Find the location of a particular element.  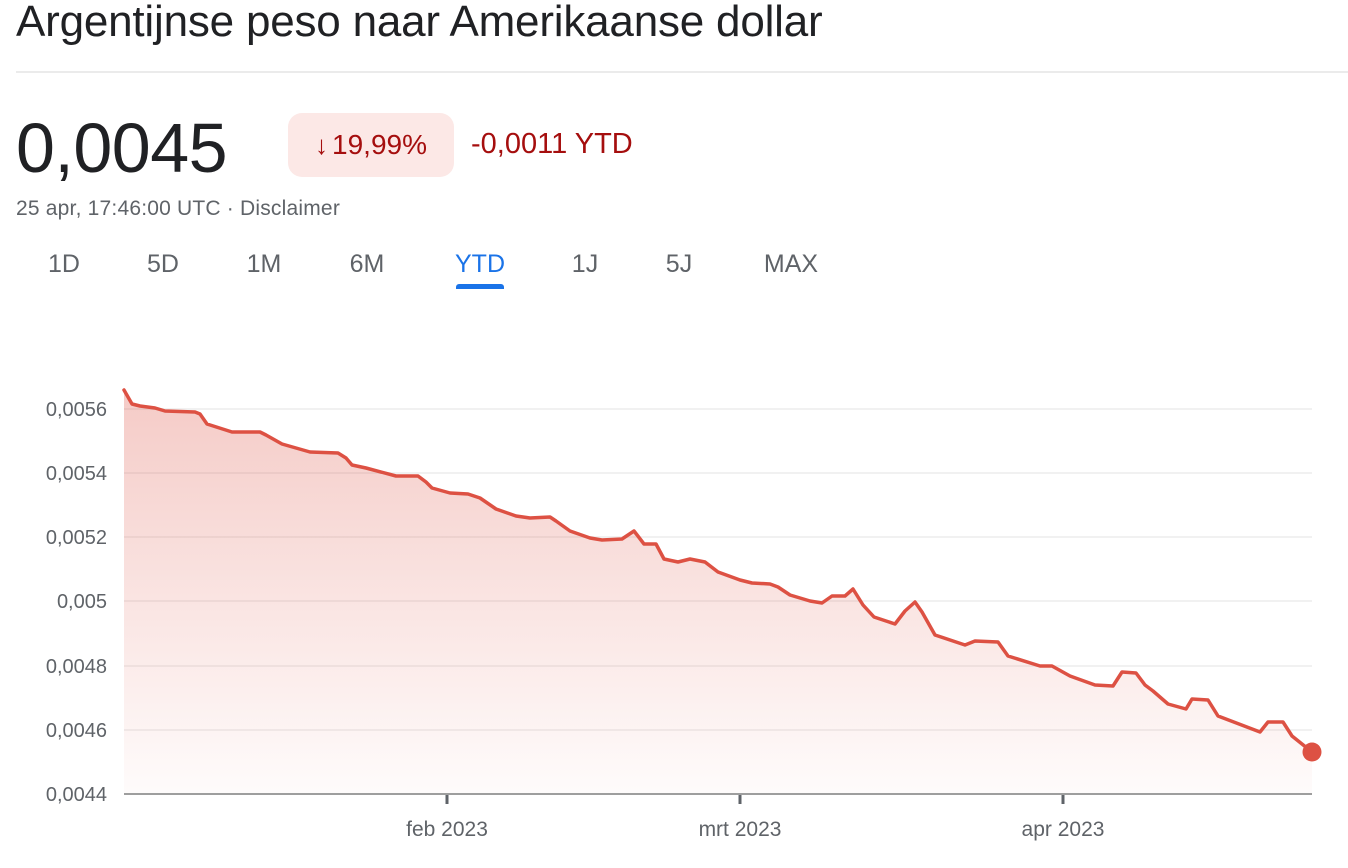

y-tick-label: 0,005 is located at coordinates (81, 602).